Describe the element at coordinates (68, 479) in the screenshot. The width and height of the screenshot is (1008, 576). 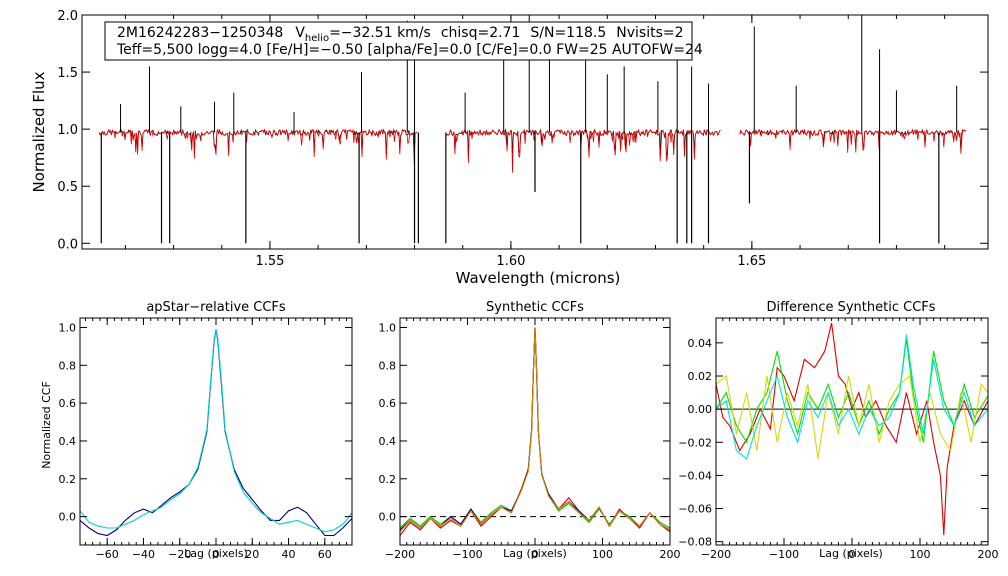
I see `apstar-ccf-ytick-label: 0.2` at that location.